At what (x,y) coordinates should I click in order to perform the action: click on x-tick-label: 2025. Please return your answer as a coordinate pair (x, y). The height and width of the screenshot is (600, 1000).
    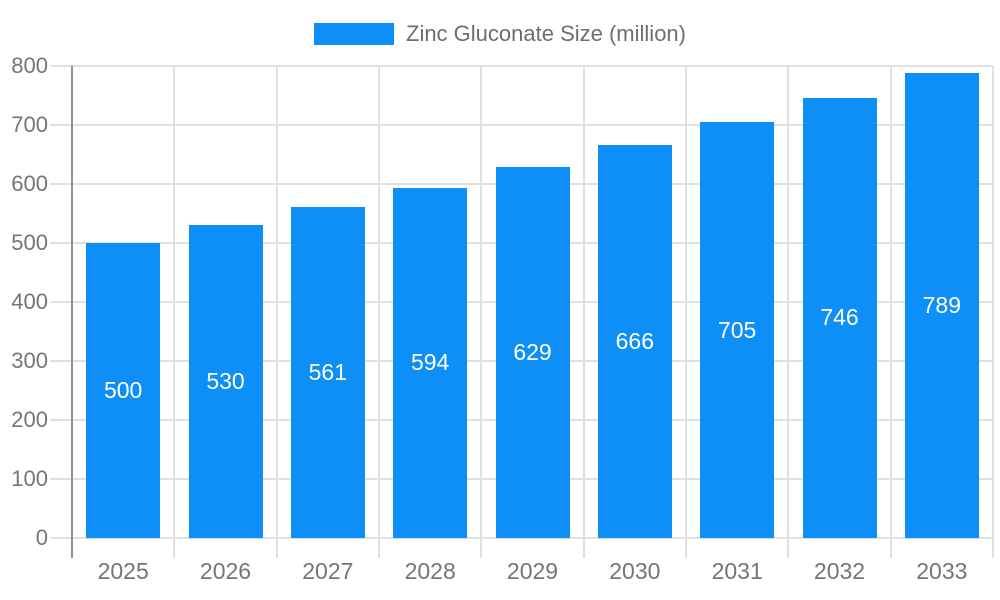
    Looking at the image, I should click on (123, 571).